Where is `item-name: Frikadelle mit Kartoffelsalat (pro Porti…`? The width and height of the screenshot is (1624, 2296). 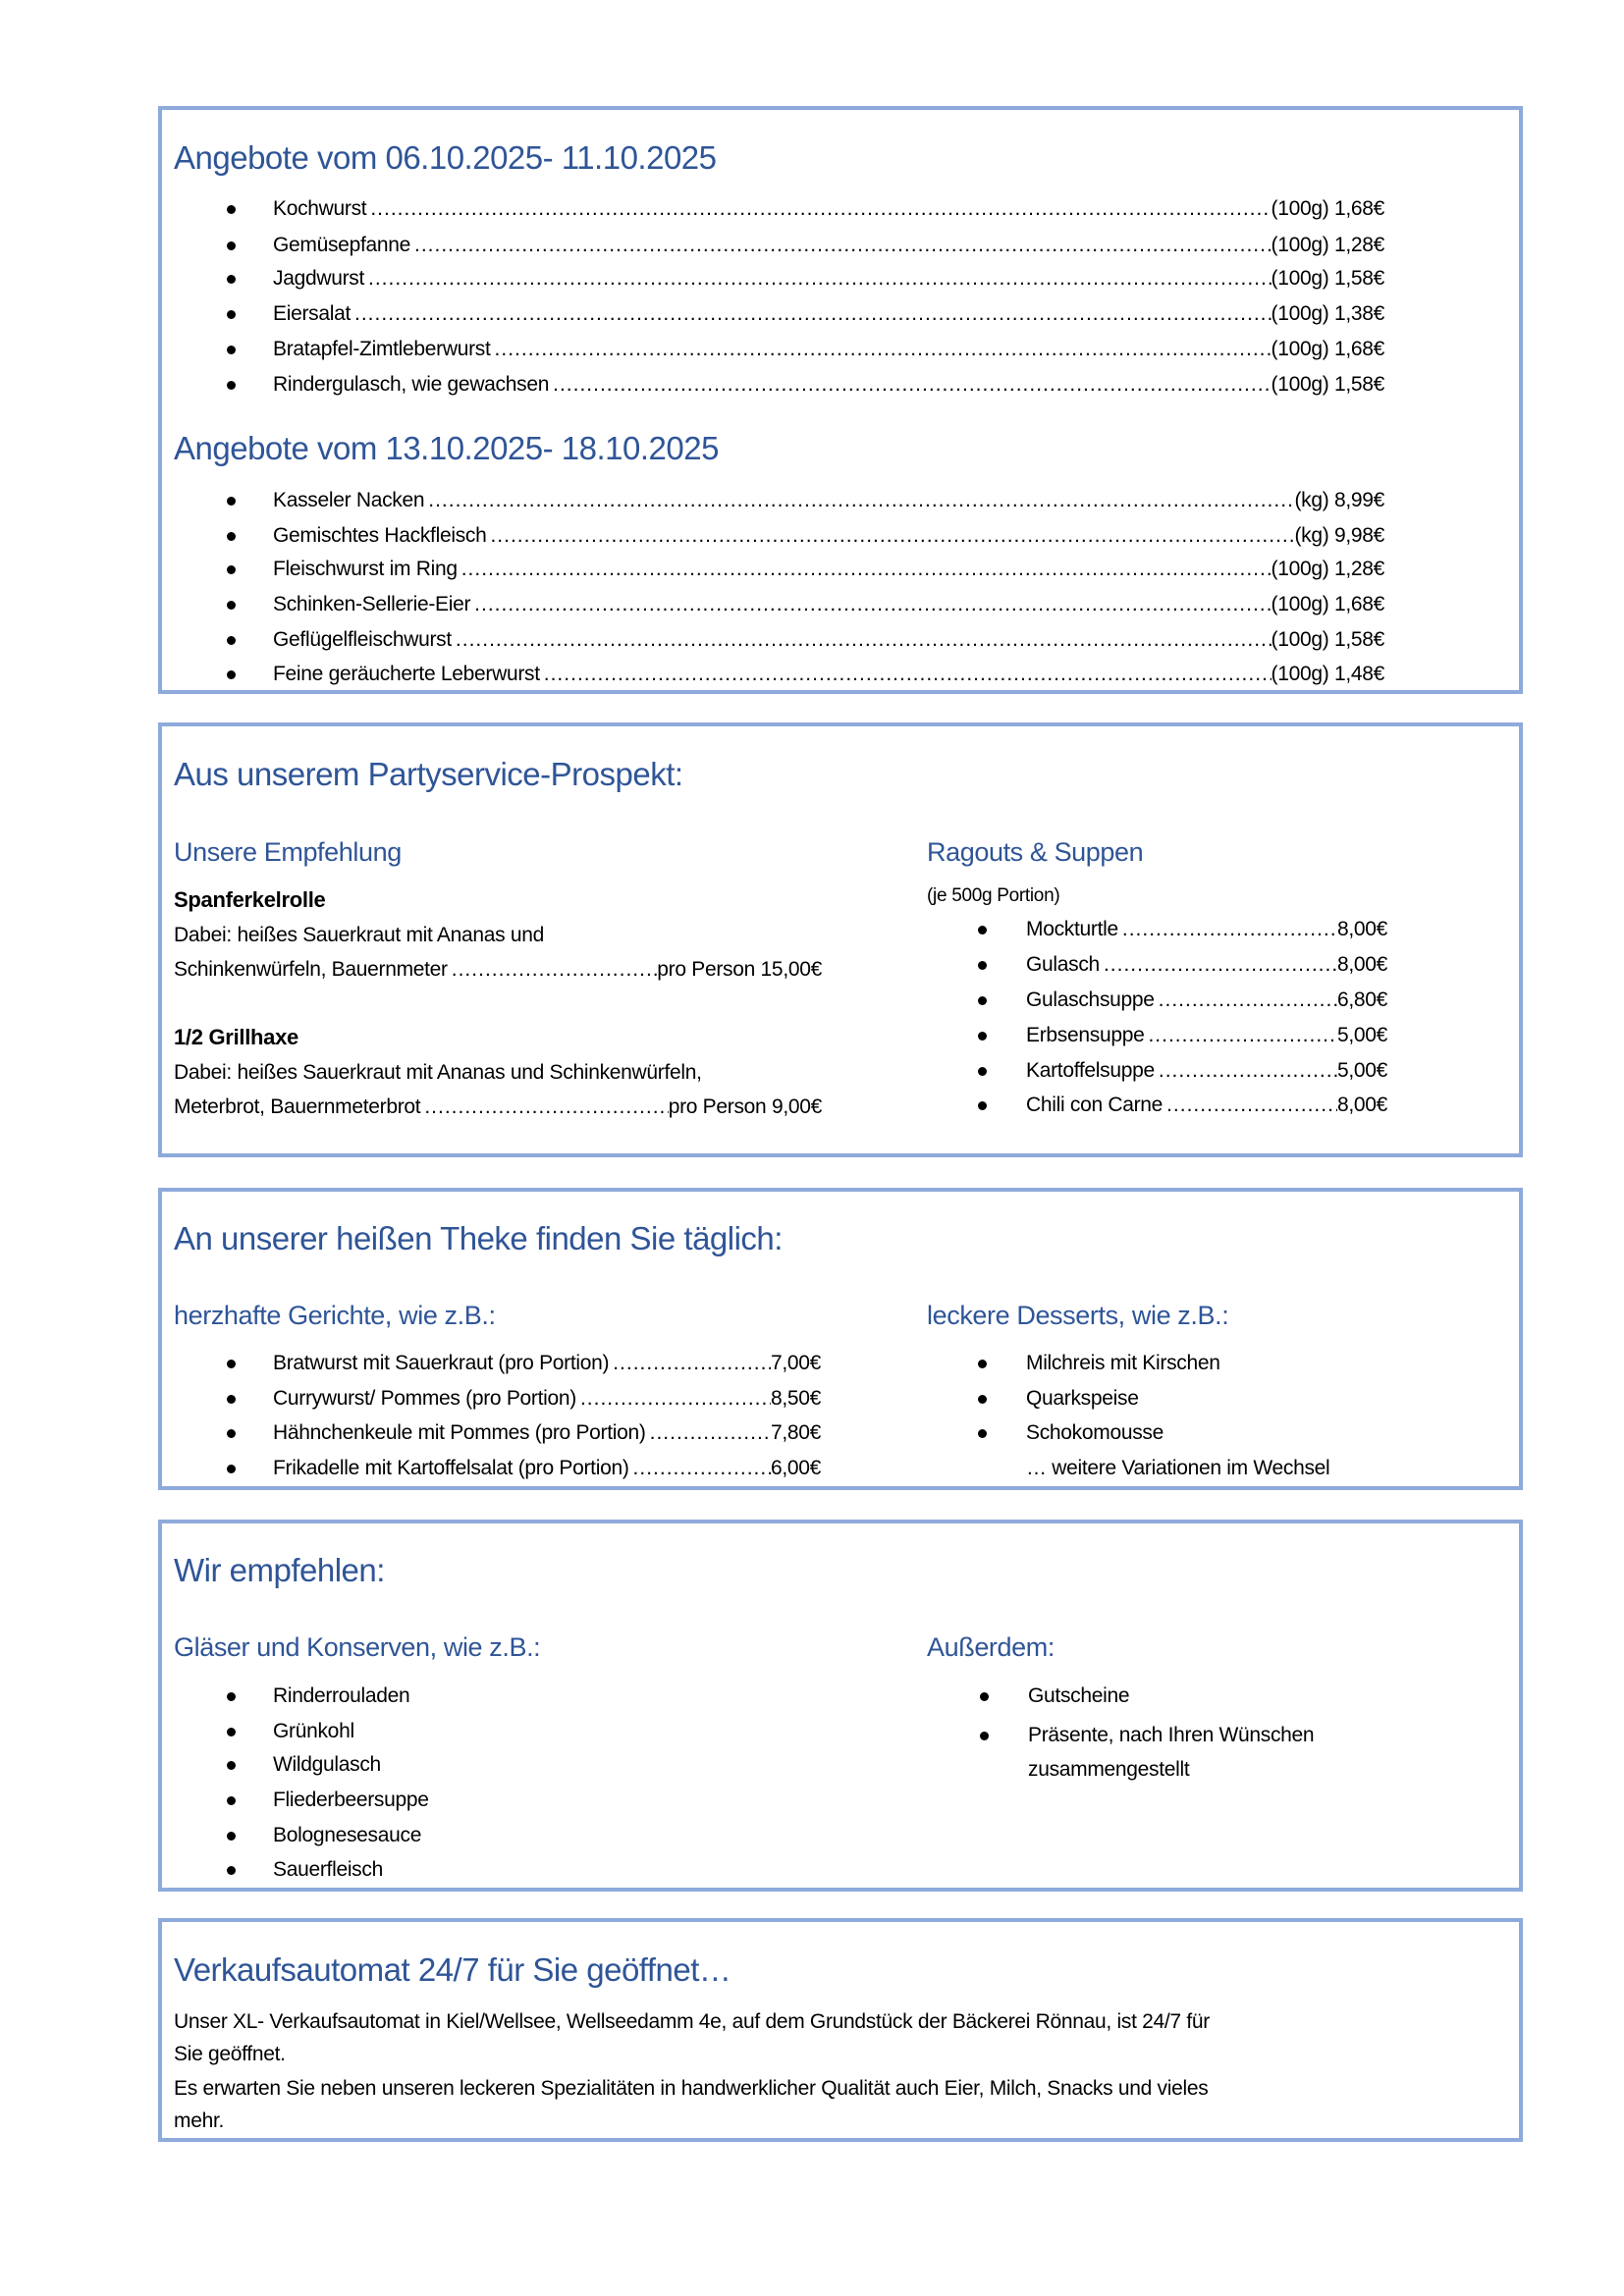
item-name: Frikadelle mit Kartoffelsalat (pro Porti… is located at coordinates (451, 1468).